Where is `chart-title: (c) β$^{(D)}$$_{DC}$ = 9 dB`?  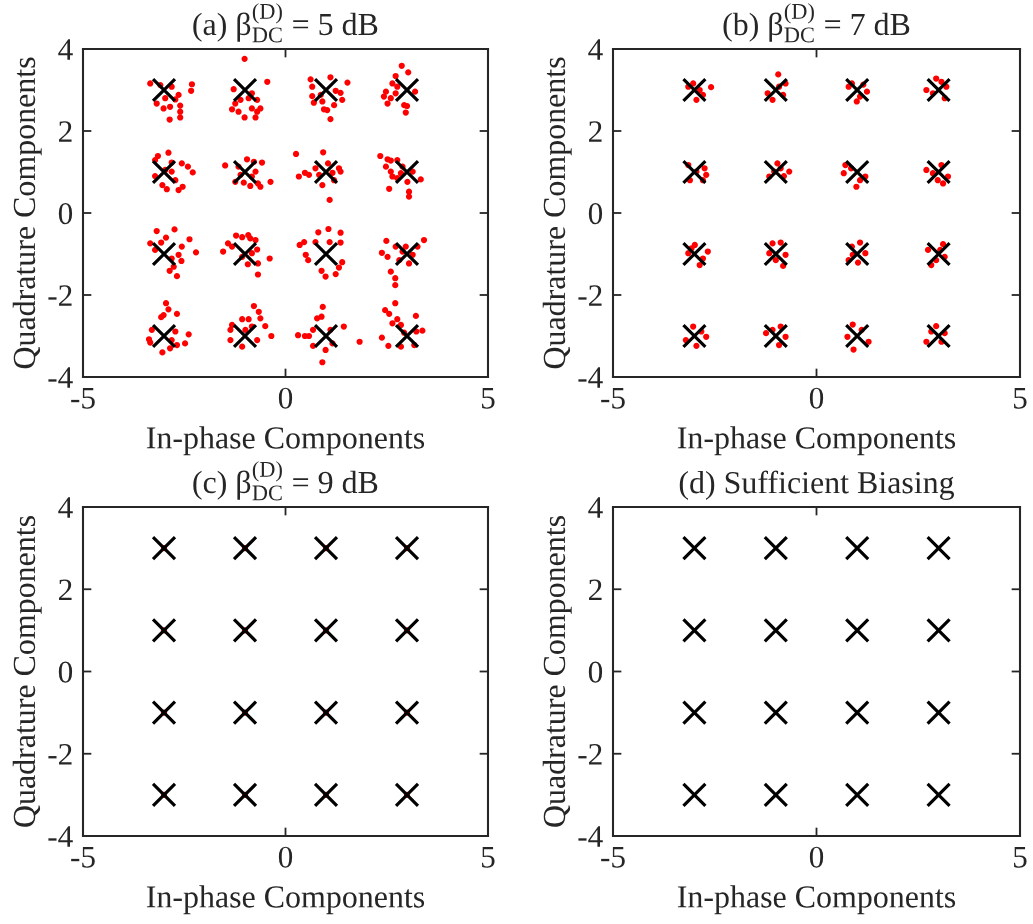
chart-title: (c) β$^{(D)}$$_{DC}$ = 9 dB is located at coordinates (285, 481).